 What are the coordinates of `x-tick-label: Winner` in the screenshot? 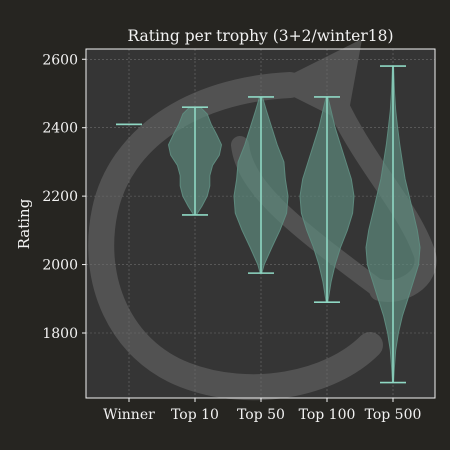 It's located at (129, 415).